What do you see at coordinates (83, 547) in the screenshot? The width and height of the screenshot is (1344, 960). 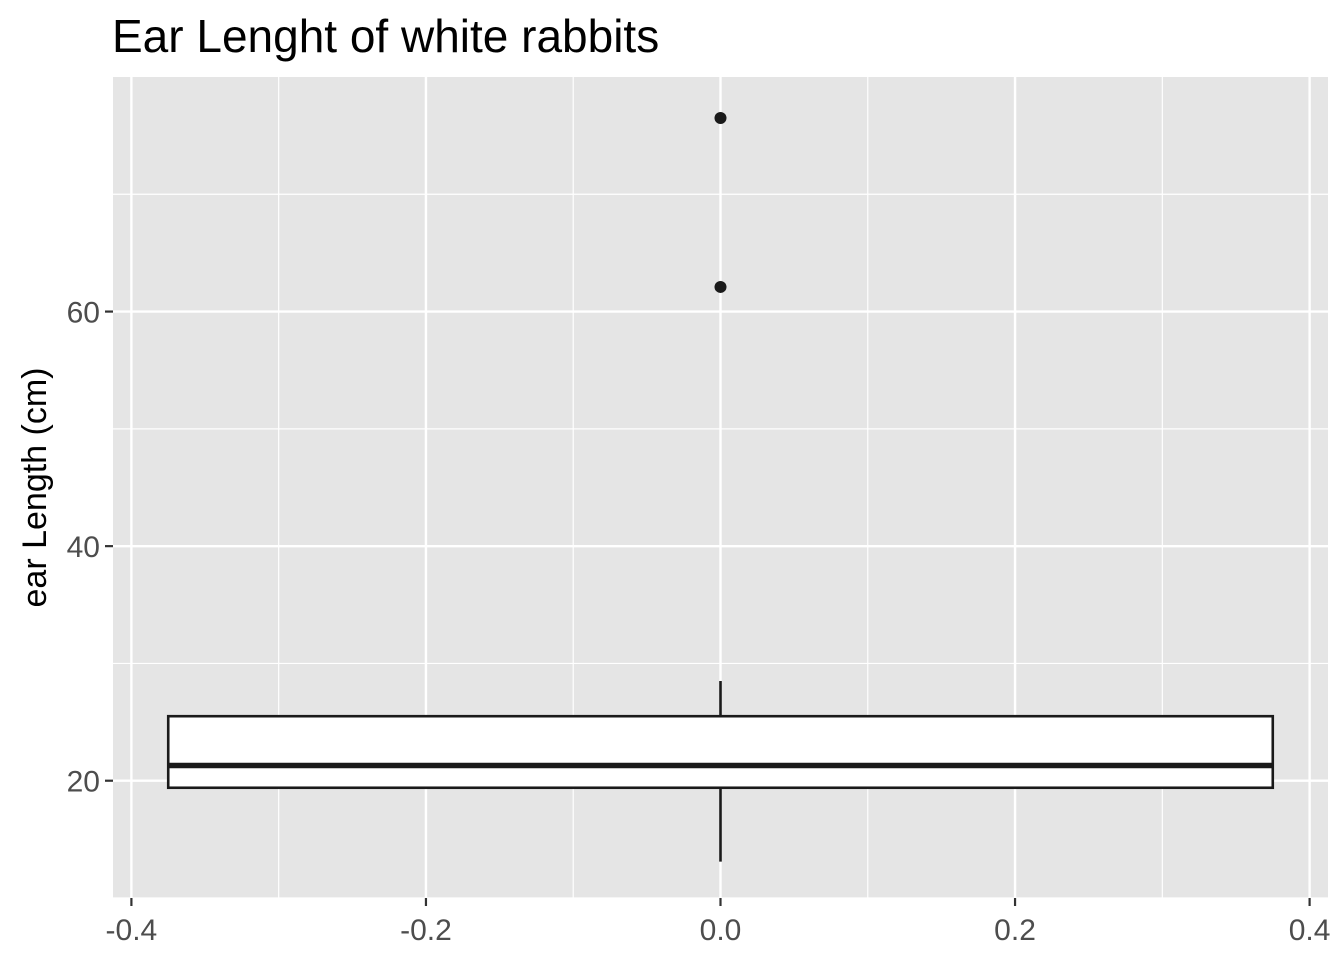 I see `y-tick-label: 40` at bounding box center [83, 547].